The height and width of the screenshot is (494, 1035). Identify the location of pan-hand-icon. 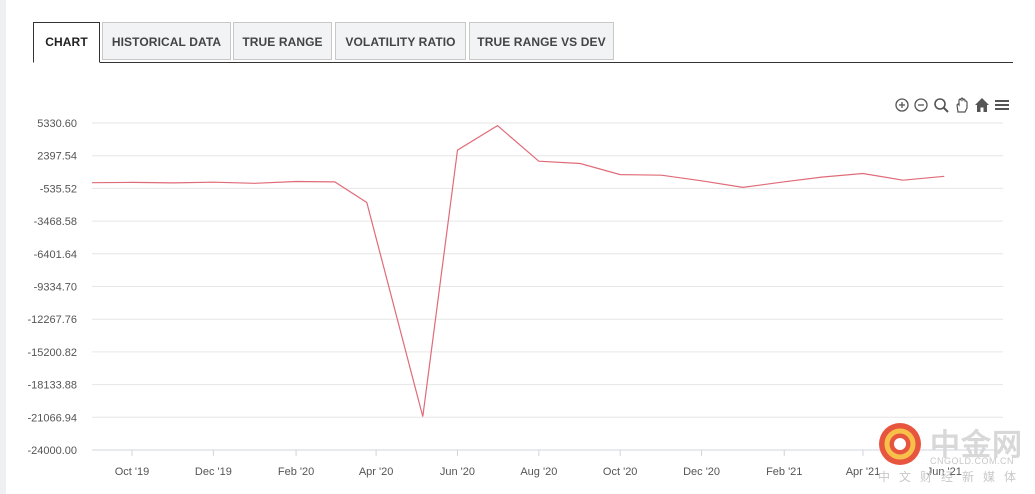
(962, 105).